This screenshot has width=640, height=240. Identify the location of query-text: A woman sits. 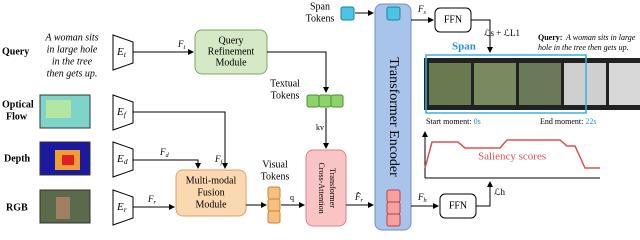
(71, 37).